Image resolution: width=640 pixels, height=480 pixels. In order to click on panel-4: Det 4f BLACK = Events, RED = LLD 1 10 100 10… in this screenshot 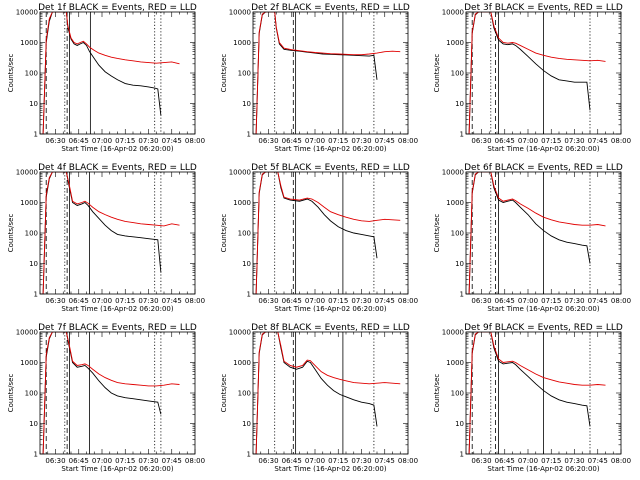, I will do `click(106, 238)`.